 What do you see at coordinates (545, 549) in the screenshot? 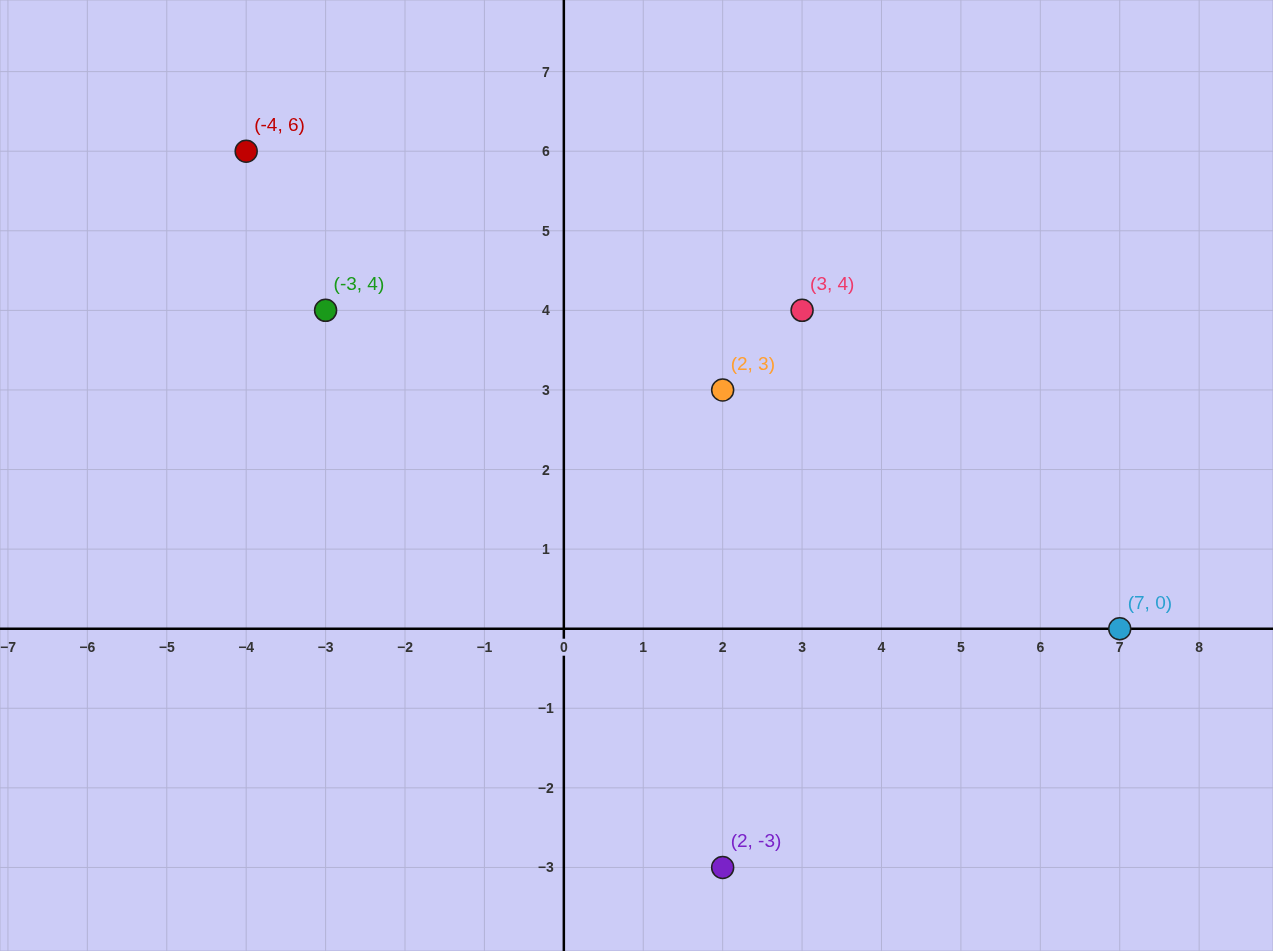
I see `y-tick-label: 1` at bounding box center [545, 549].